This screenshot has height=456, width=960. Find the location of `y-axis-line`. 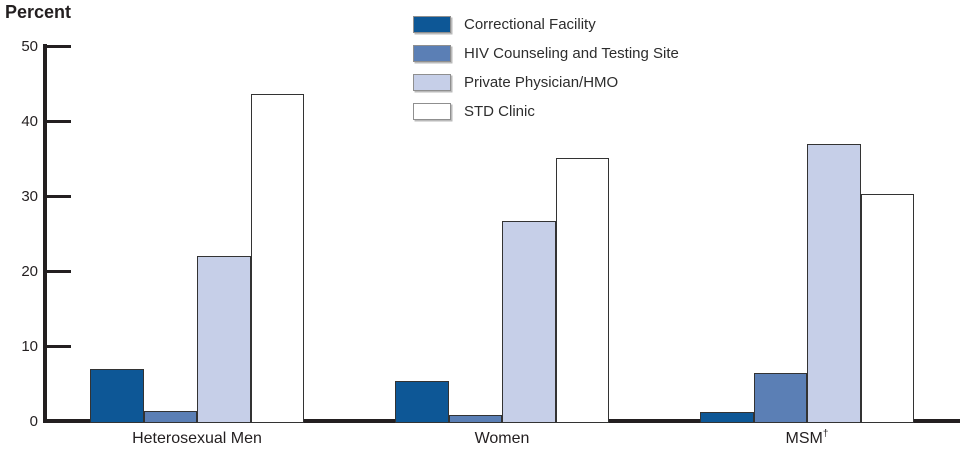

y-axis-line is located at coordinates (45, 233).